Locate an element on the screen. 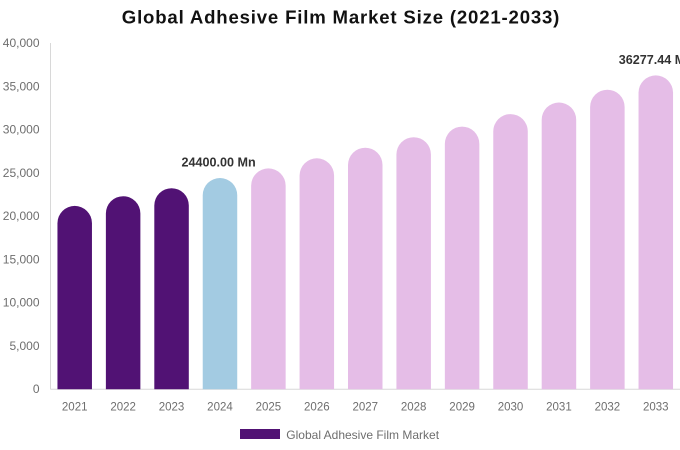 This screenshot has height=450, width=680. svg-text: 25,000 is located at coordinates (21, 173).